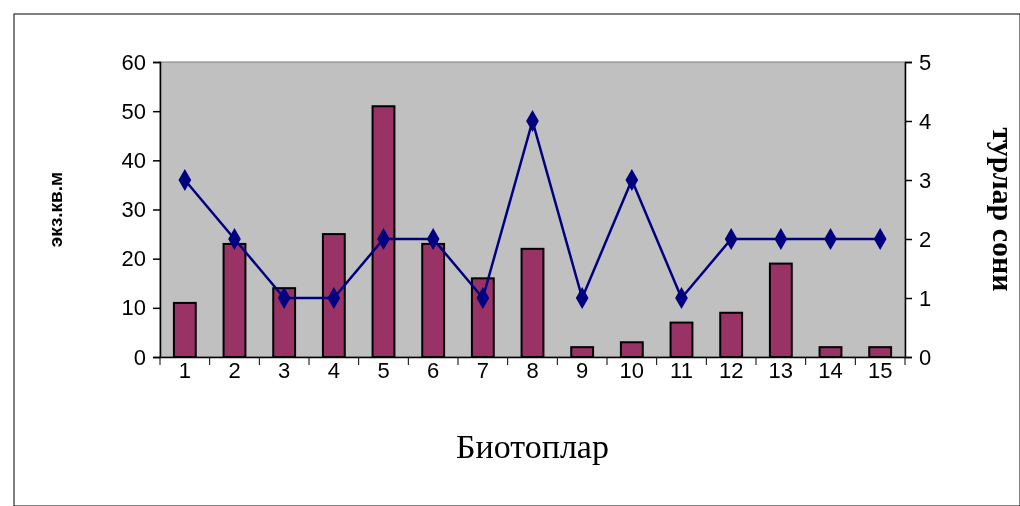 This screenshot has height=506, width=1020. What do you see at coordinates (139, 357) in the screenshot?
I see `y-tick-label: 0` at bounding box center [139, 357].